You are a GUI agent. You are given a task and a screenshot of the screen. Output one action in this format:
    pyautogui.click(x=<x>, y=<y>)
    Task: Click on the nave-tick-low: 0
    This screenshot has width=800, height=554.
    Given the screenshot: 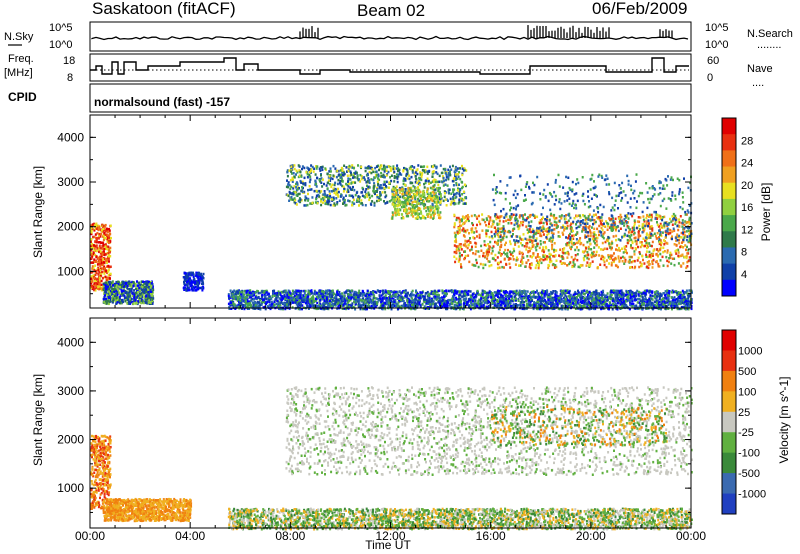 What is the action you would take?
    pyautogui.click(x=710, y=78)
    